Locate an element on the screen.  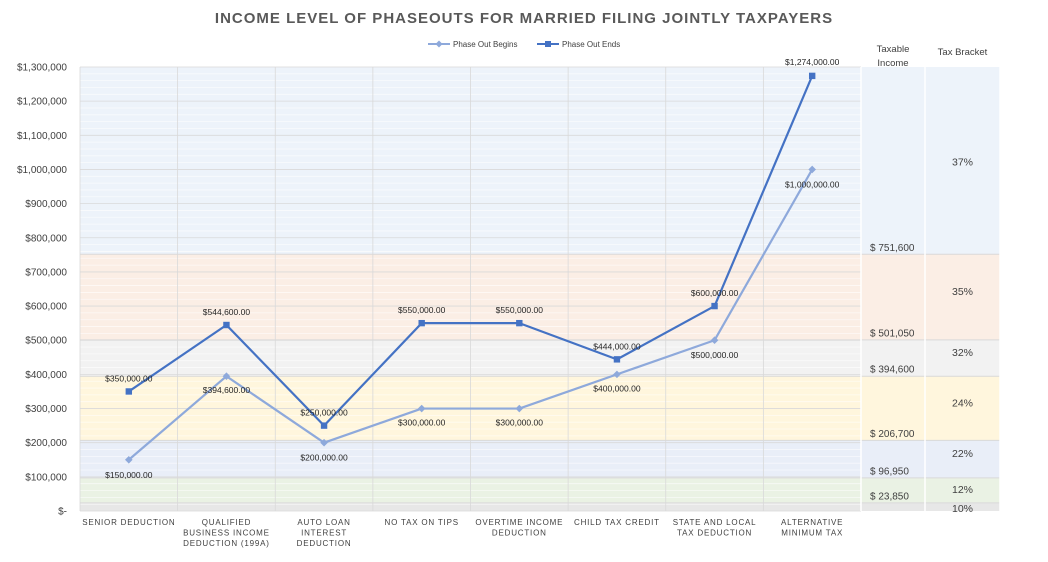
legend-label: Phase Out Ends is located at coordinates (591, 44).